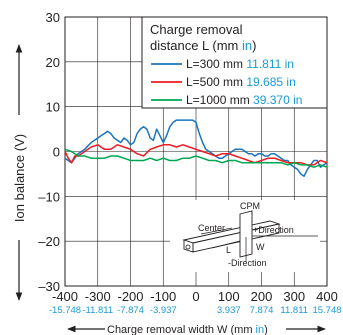 The height and width of the screenshot is (335, 343). What do you see at coordinates (195, 296) in the screenshot?
I see `x-tick-label-mm: 0` at bounding box center [195, 296].